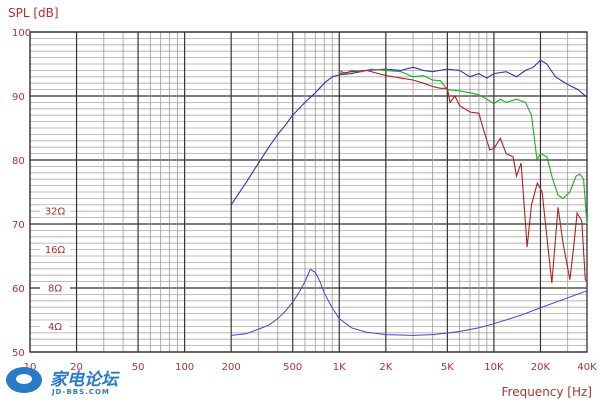  What do you see at coordinates (81, 392) in the screenshot?
I see `logo-site: JD-BBS.COM` at bounding box center [81, 392].